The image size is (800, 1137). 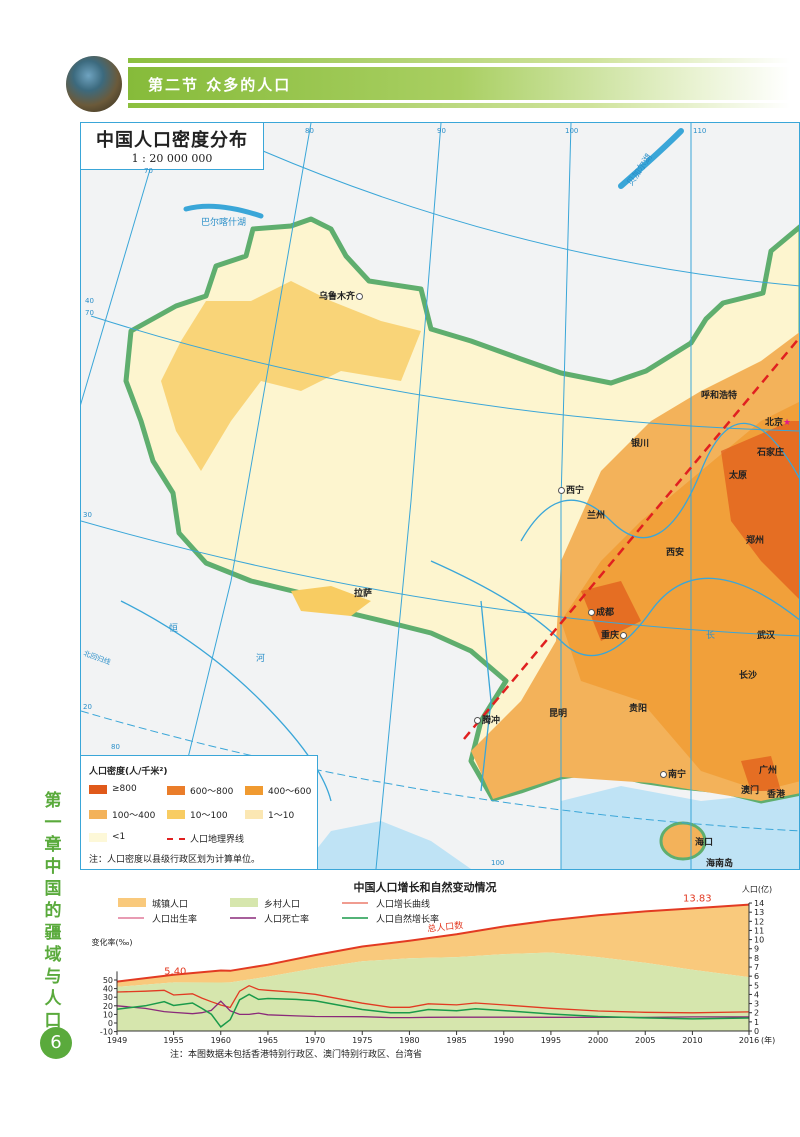 What do you see at coordinates (778, 423) in the screenshot?
I see `city-label: 北京★` at bounding box center [778, 423].